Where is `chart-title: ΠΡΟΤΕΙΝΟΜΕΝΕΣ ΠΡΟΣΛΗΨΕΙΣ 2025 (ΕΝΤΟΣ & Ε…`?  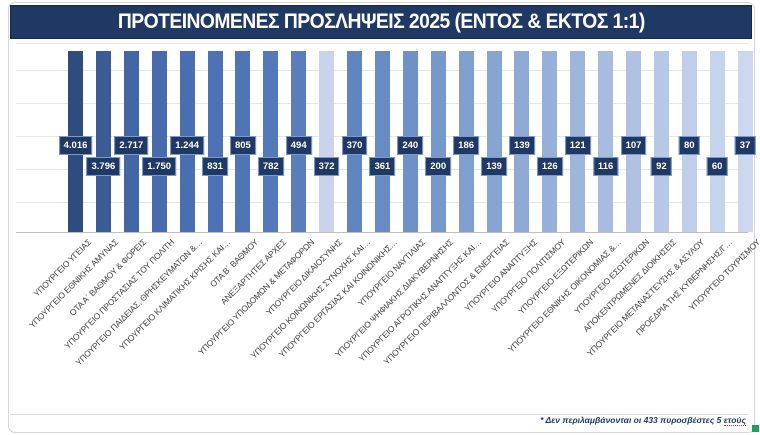
chart-title: ΠΡΟΤΕΙΝΟΜΕΝΕΣ ΠΡΟΣΛΗΨΕΙΣ 2025 (ΕΝΤΟΣ & Ε… is located at coordinates (381, 21).